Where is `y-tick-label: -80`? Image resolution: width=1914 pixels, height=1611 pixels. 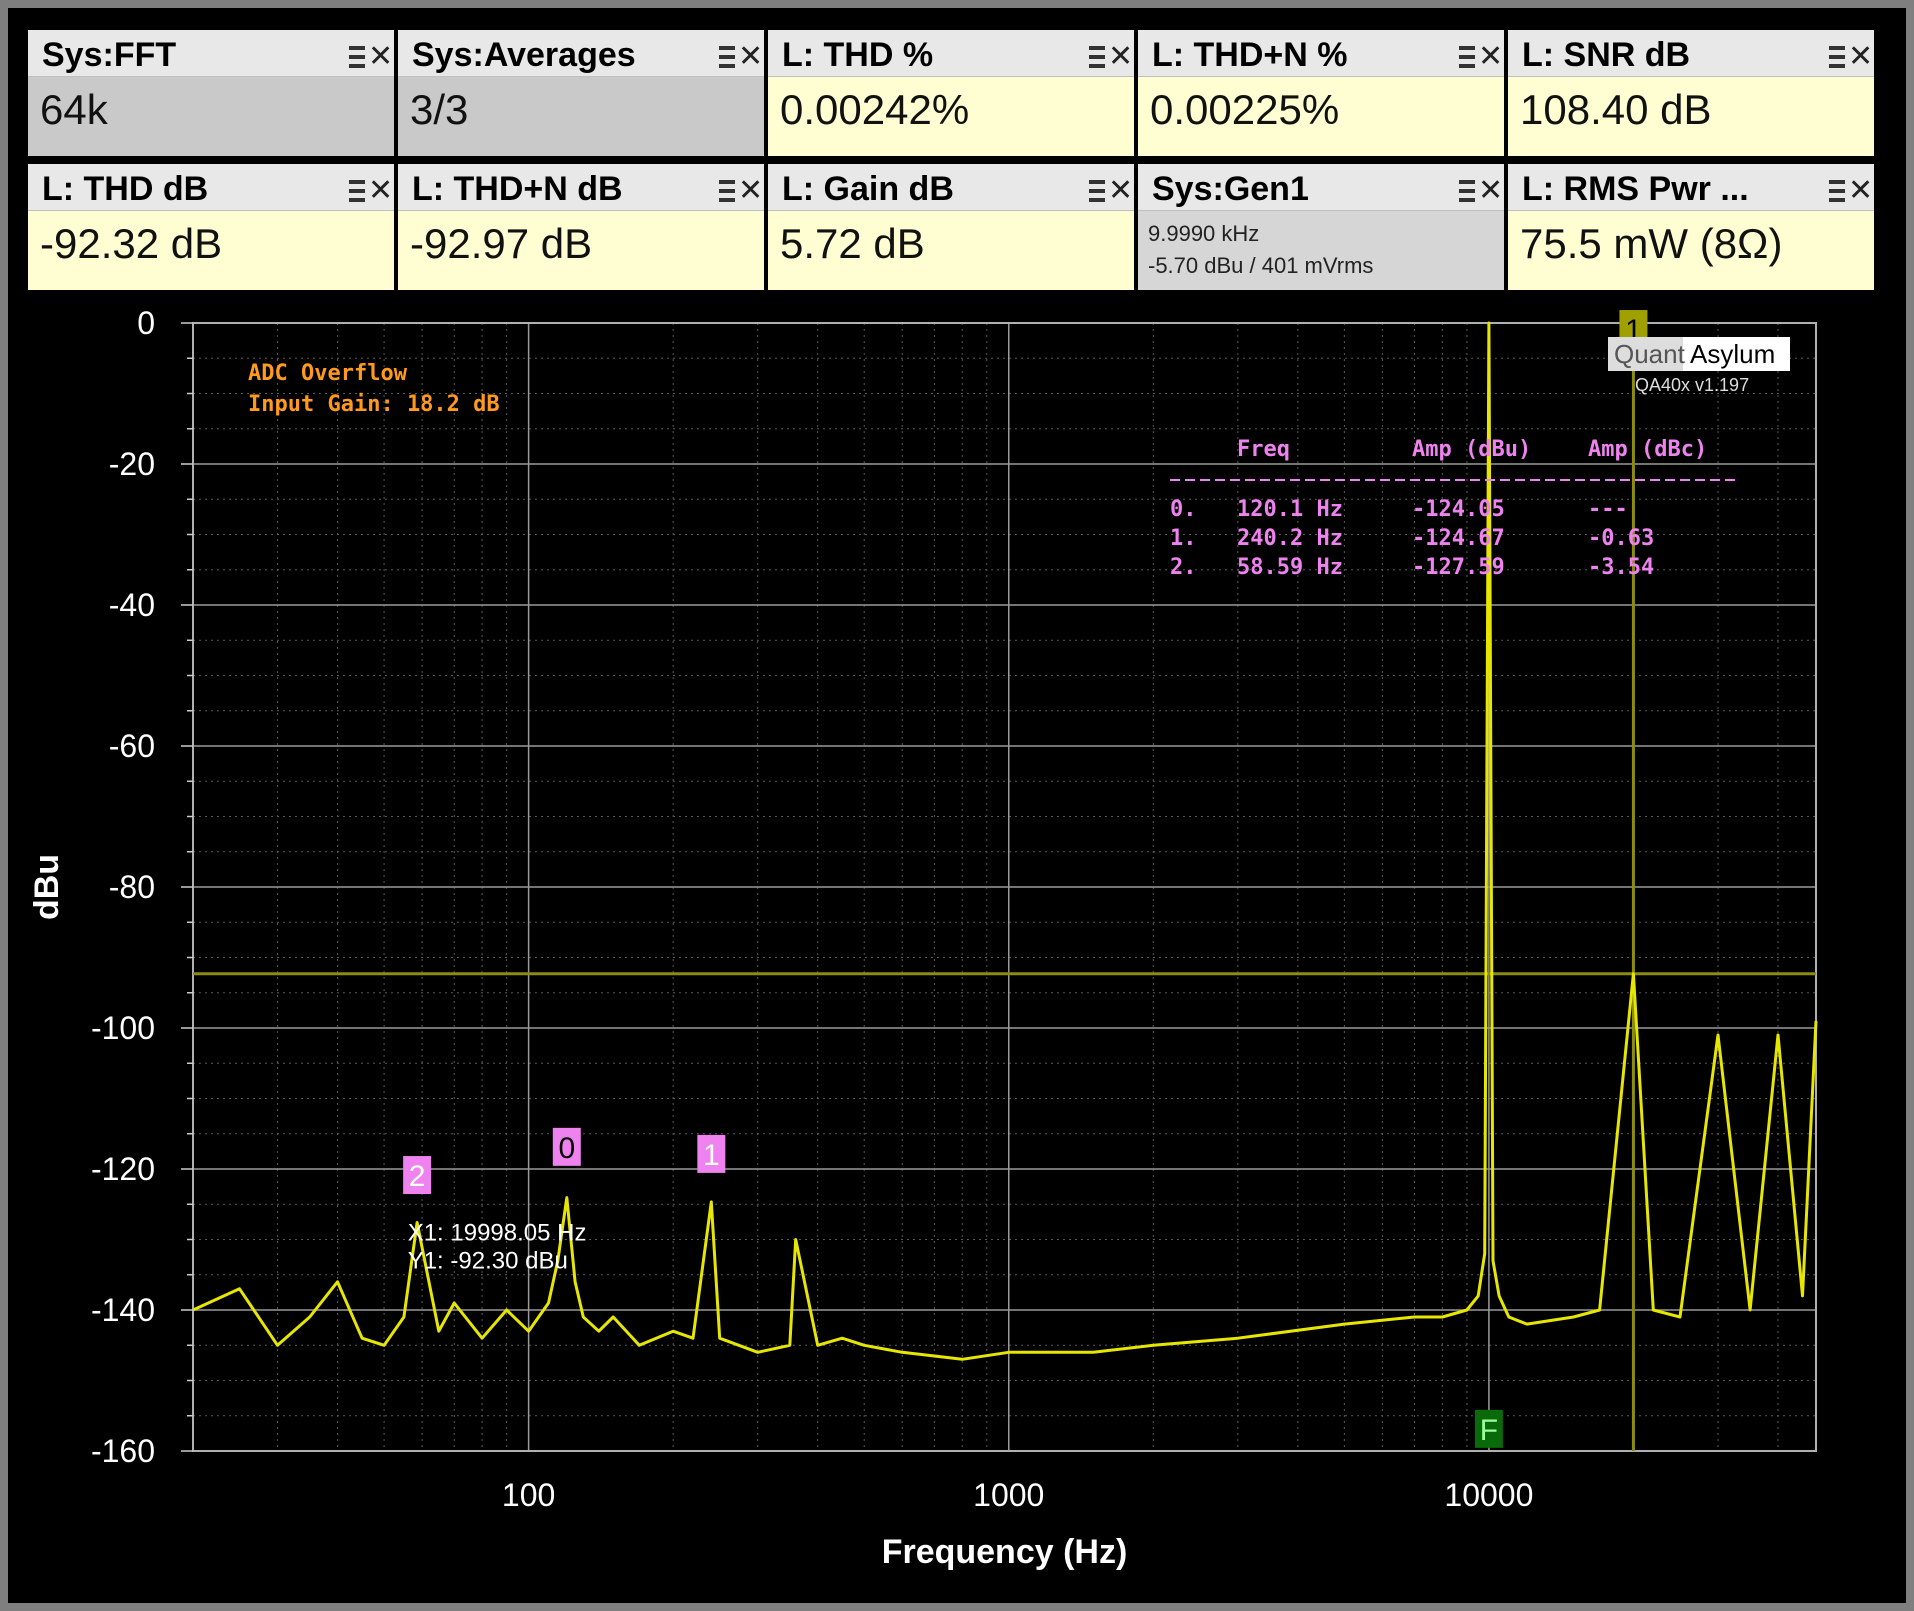
y-tick-label: -80 is located at coordinates (132, 887).